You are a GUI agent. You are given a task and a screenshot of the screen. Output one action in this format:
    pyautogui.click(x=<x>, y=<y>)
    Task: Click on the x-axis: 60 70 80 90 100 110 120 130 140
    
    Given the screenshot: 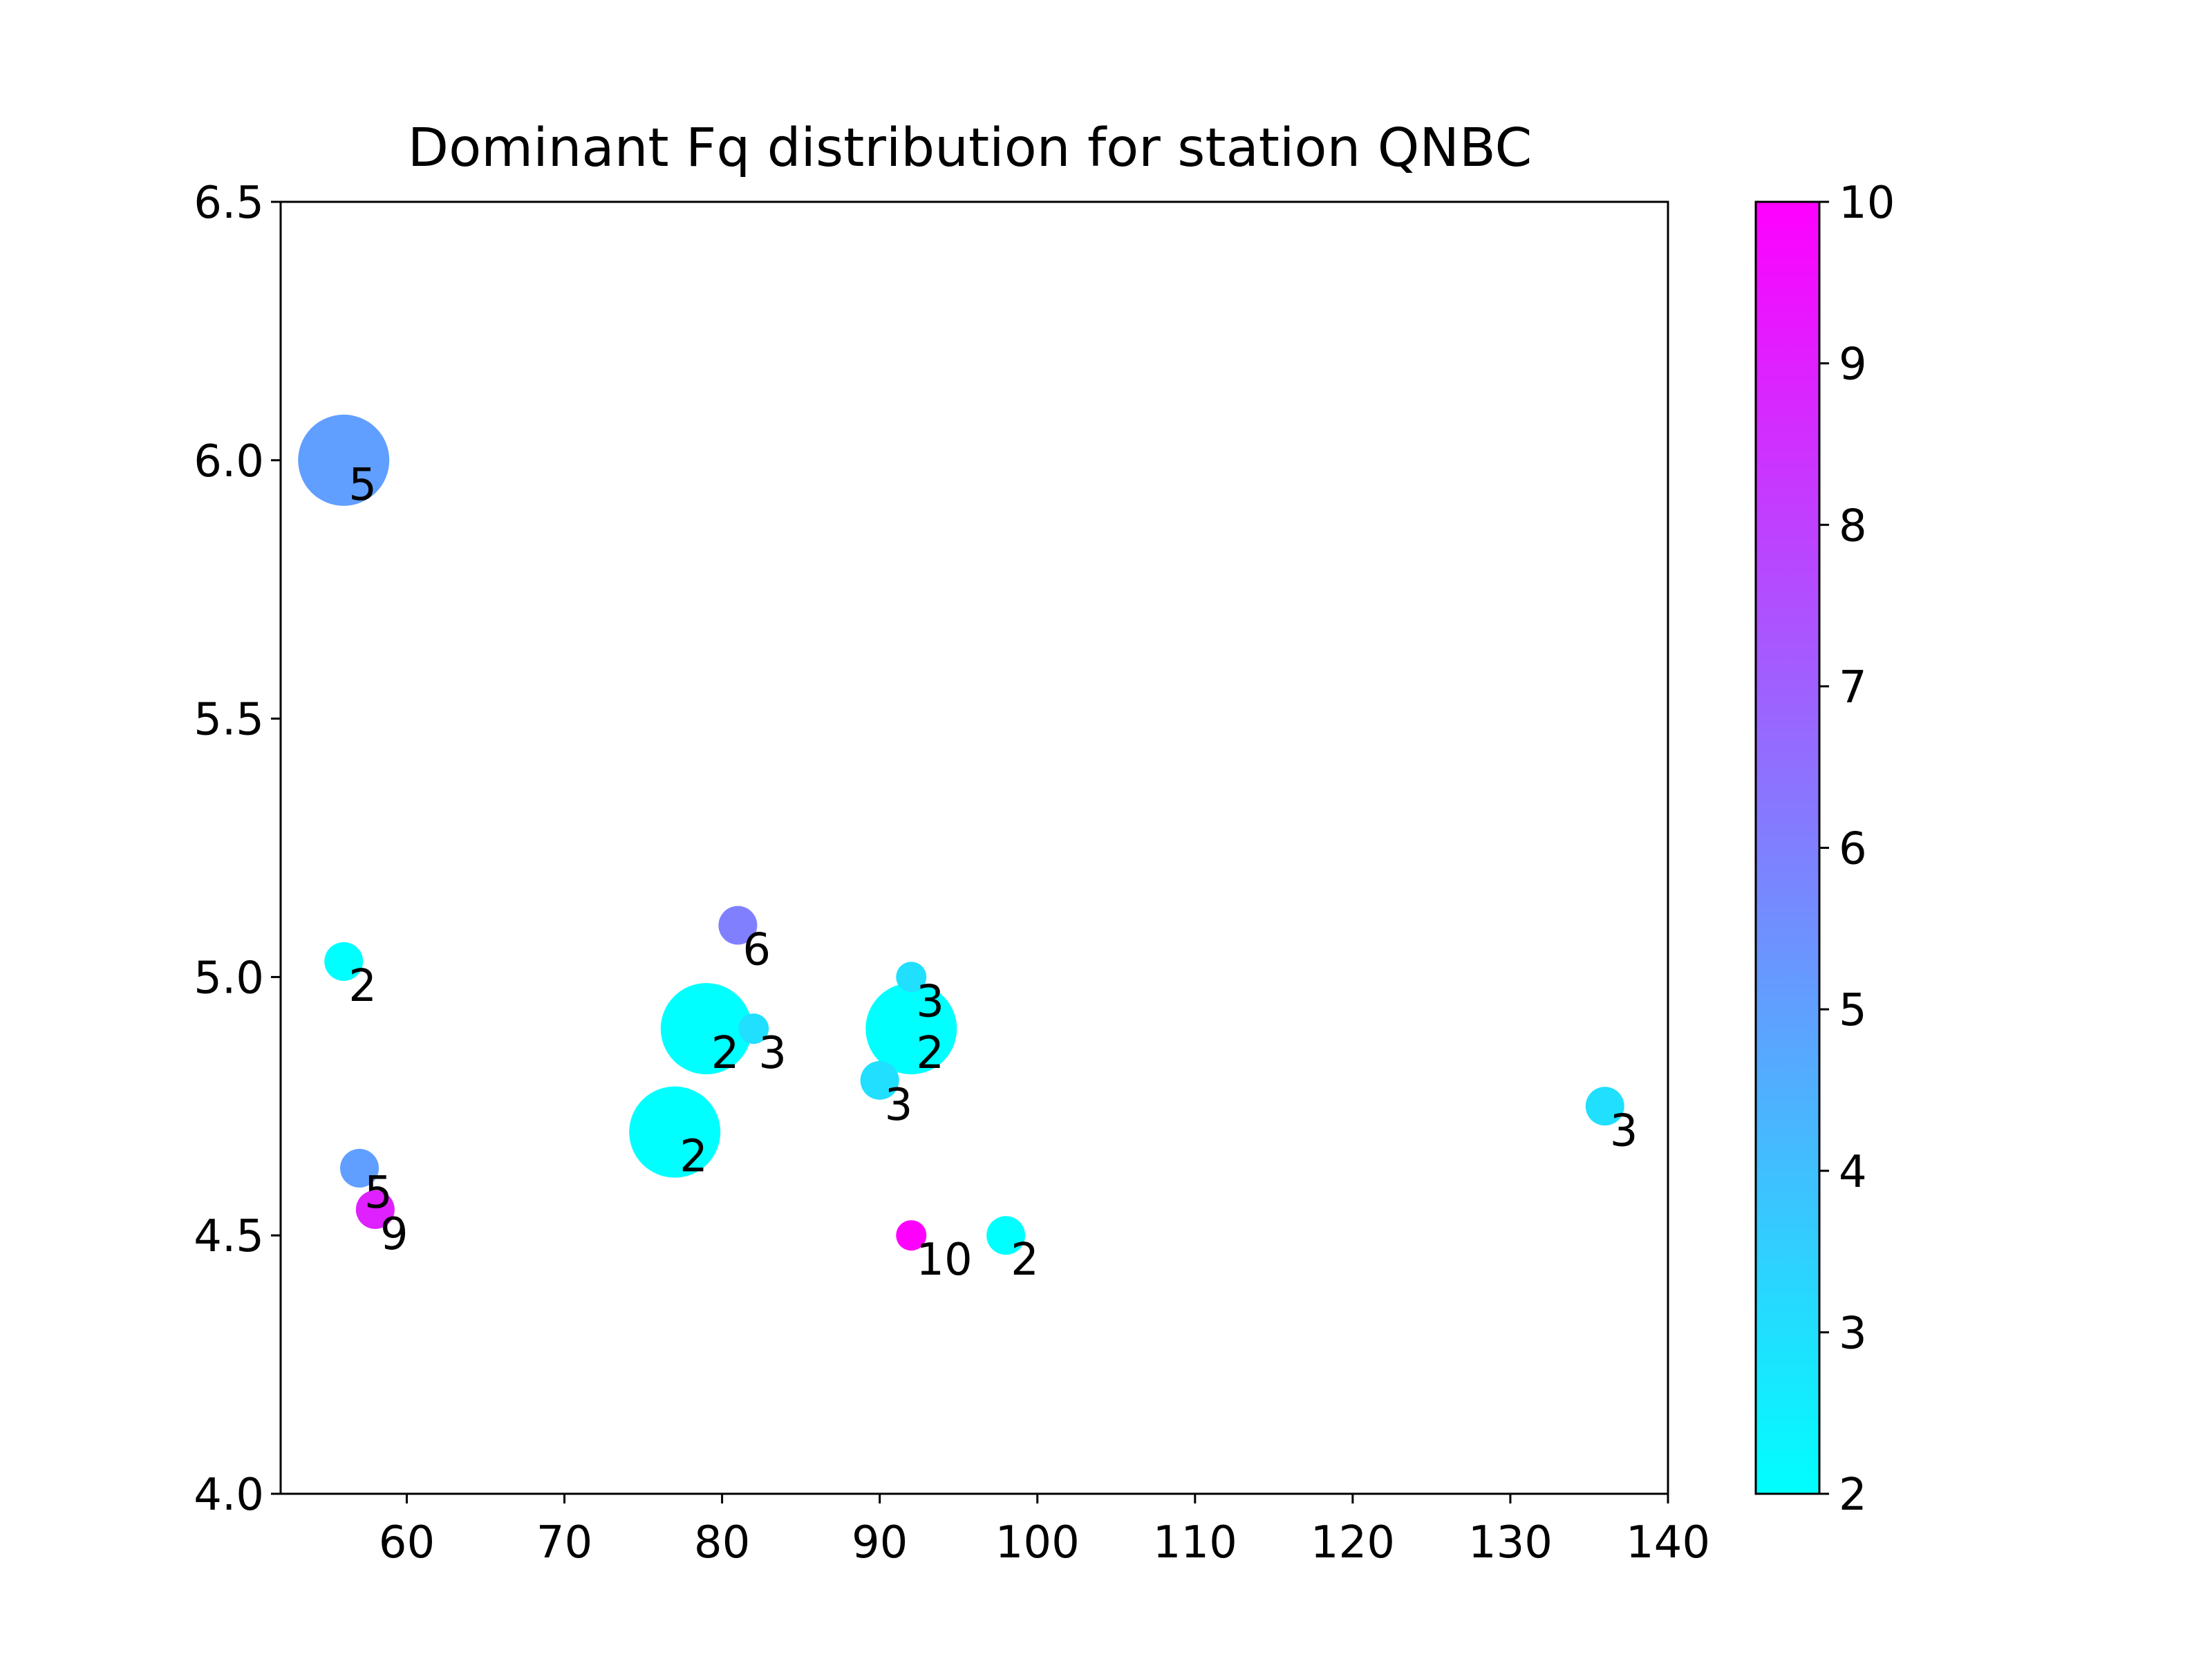 What is the action you would take?
    pyautogui.click(x=1044, y=1531)
    